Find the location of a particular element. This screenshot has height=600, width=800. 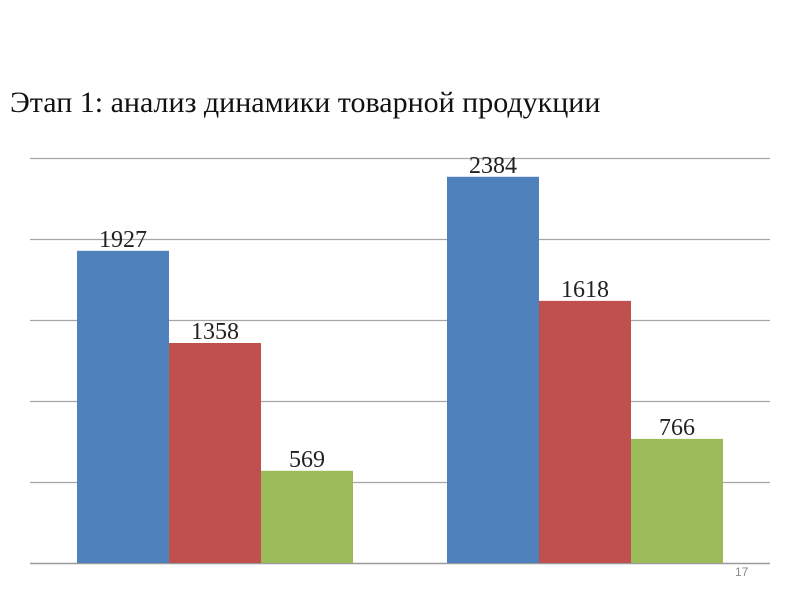

data-label: 569 is located at coordinates (307, 460).